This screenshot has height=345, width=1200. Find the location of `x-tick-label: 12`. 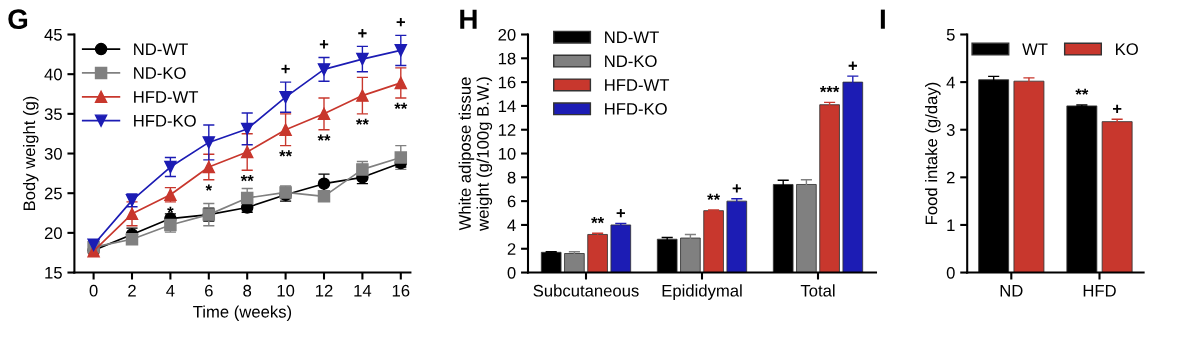

x-tick-label: 12 is located at coordinates (324, 290).